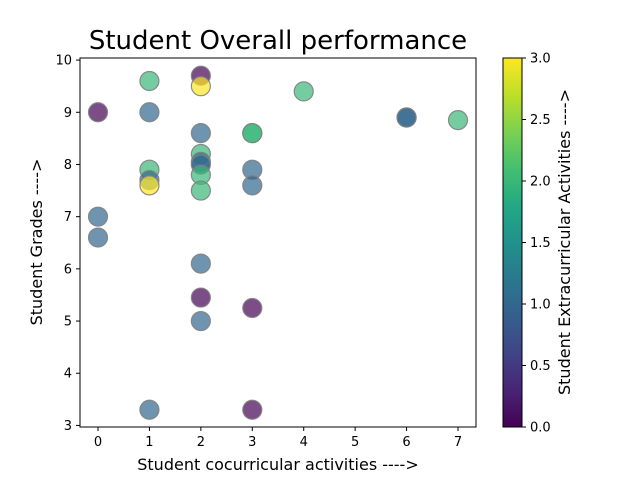 The image size is (640, 480). I want to click on y-tick-label: 3, so click(68, 426).